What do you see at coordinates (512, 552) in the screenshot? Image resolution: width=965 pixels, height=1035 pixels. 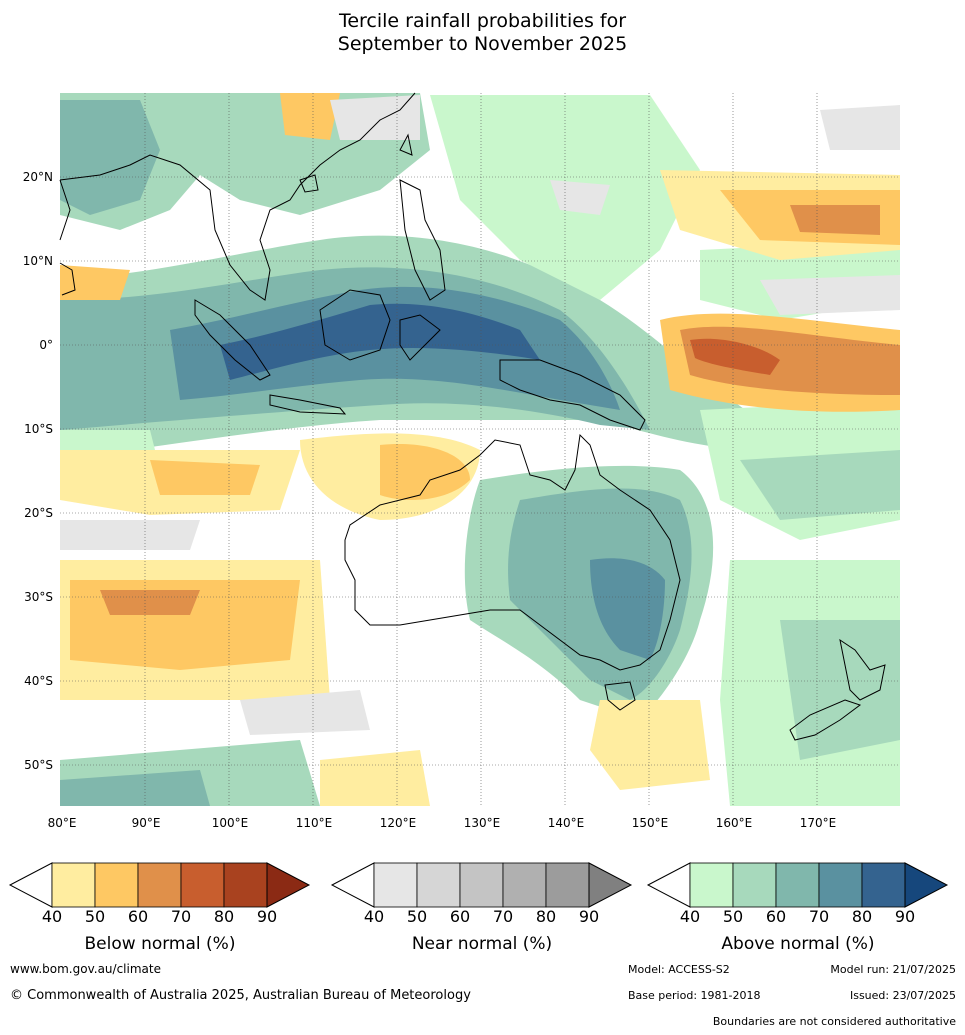 I see `australia-coast` at bounding box center [512, 552].